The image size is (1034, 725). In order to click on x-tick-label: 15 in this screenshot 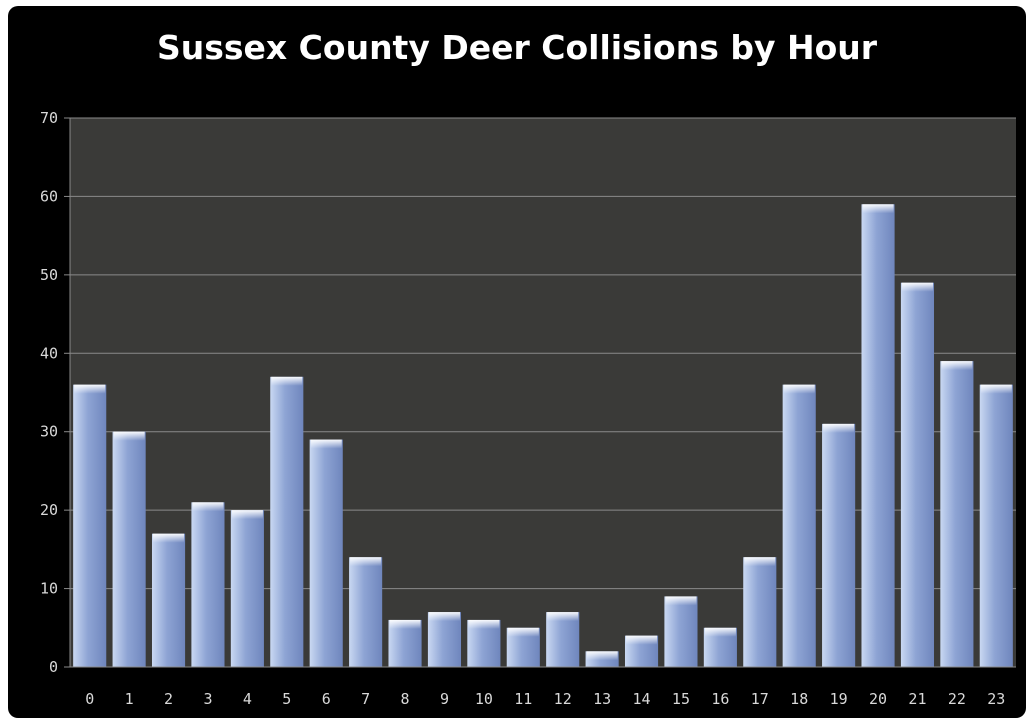, I will do `click(681, 699)`.